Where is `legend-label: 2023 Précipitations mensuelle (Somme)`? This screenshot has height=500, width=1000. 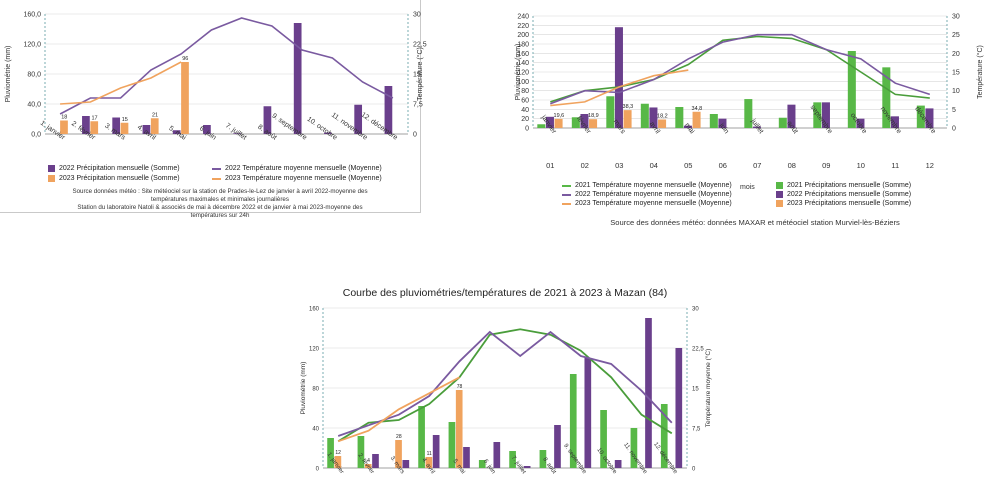 legend-label: 2023 Précipitations mensuelle (Somme) is located at coordinates (849, 203).